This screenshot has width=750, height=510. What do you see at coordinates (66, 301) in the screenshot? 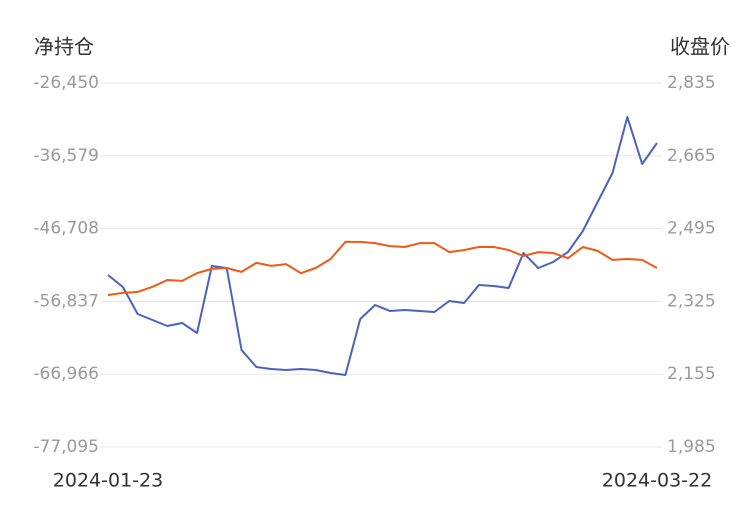
I see `y-tick-label: -56,837` at bounding box center [66, 301].